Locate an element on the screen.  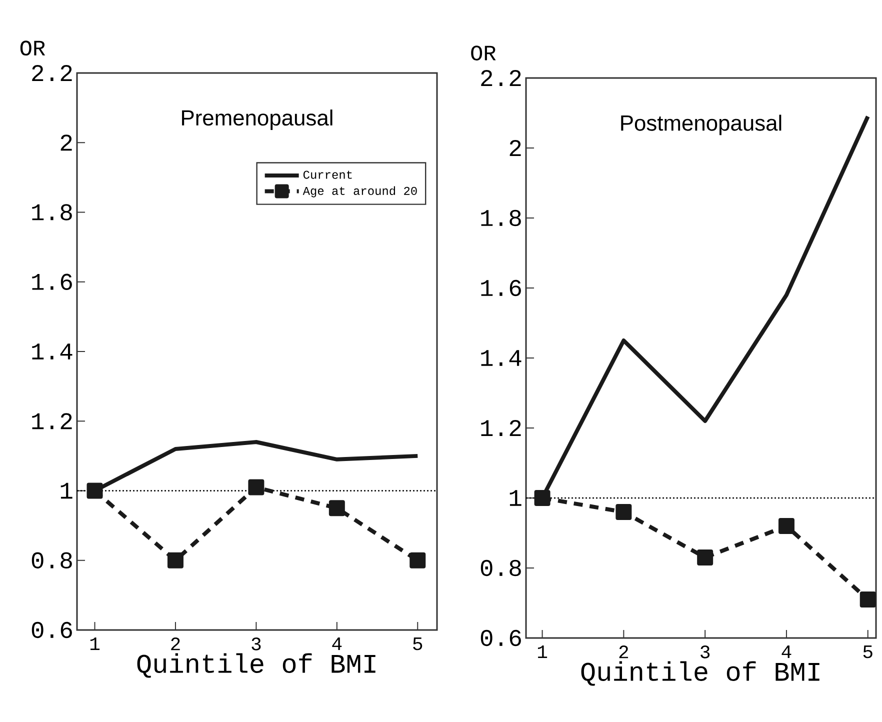
text: Postmenopausal is located at coordinates (701, 125).